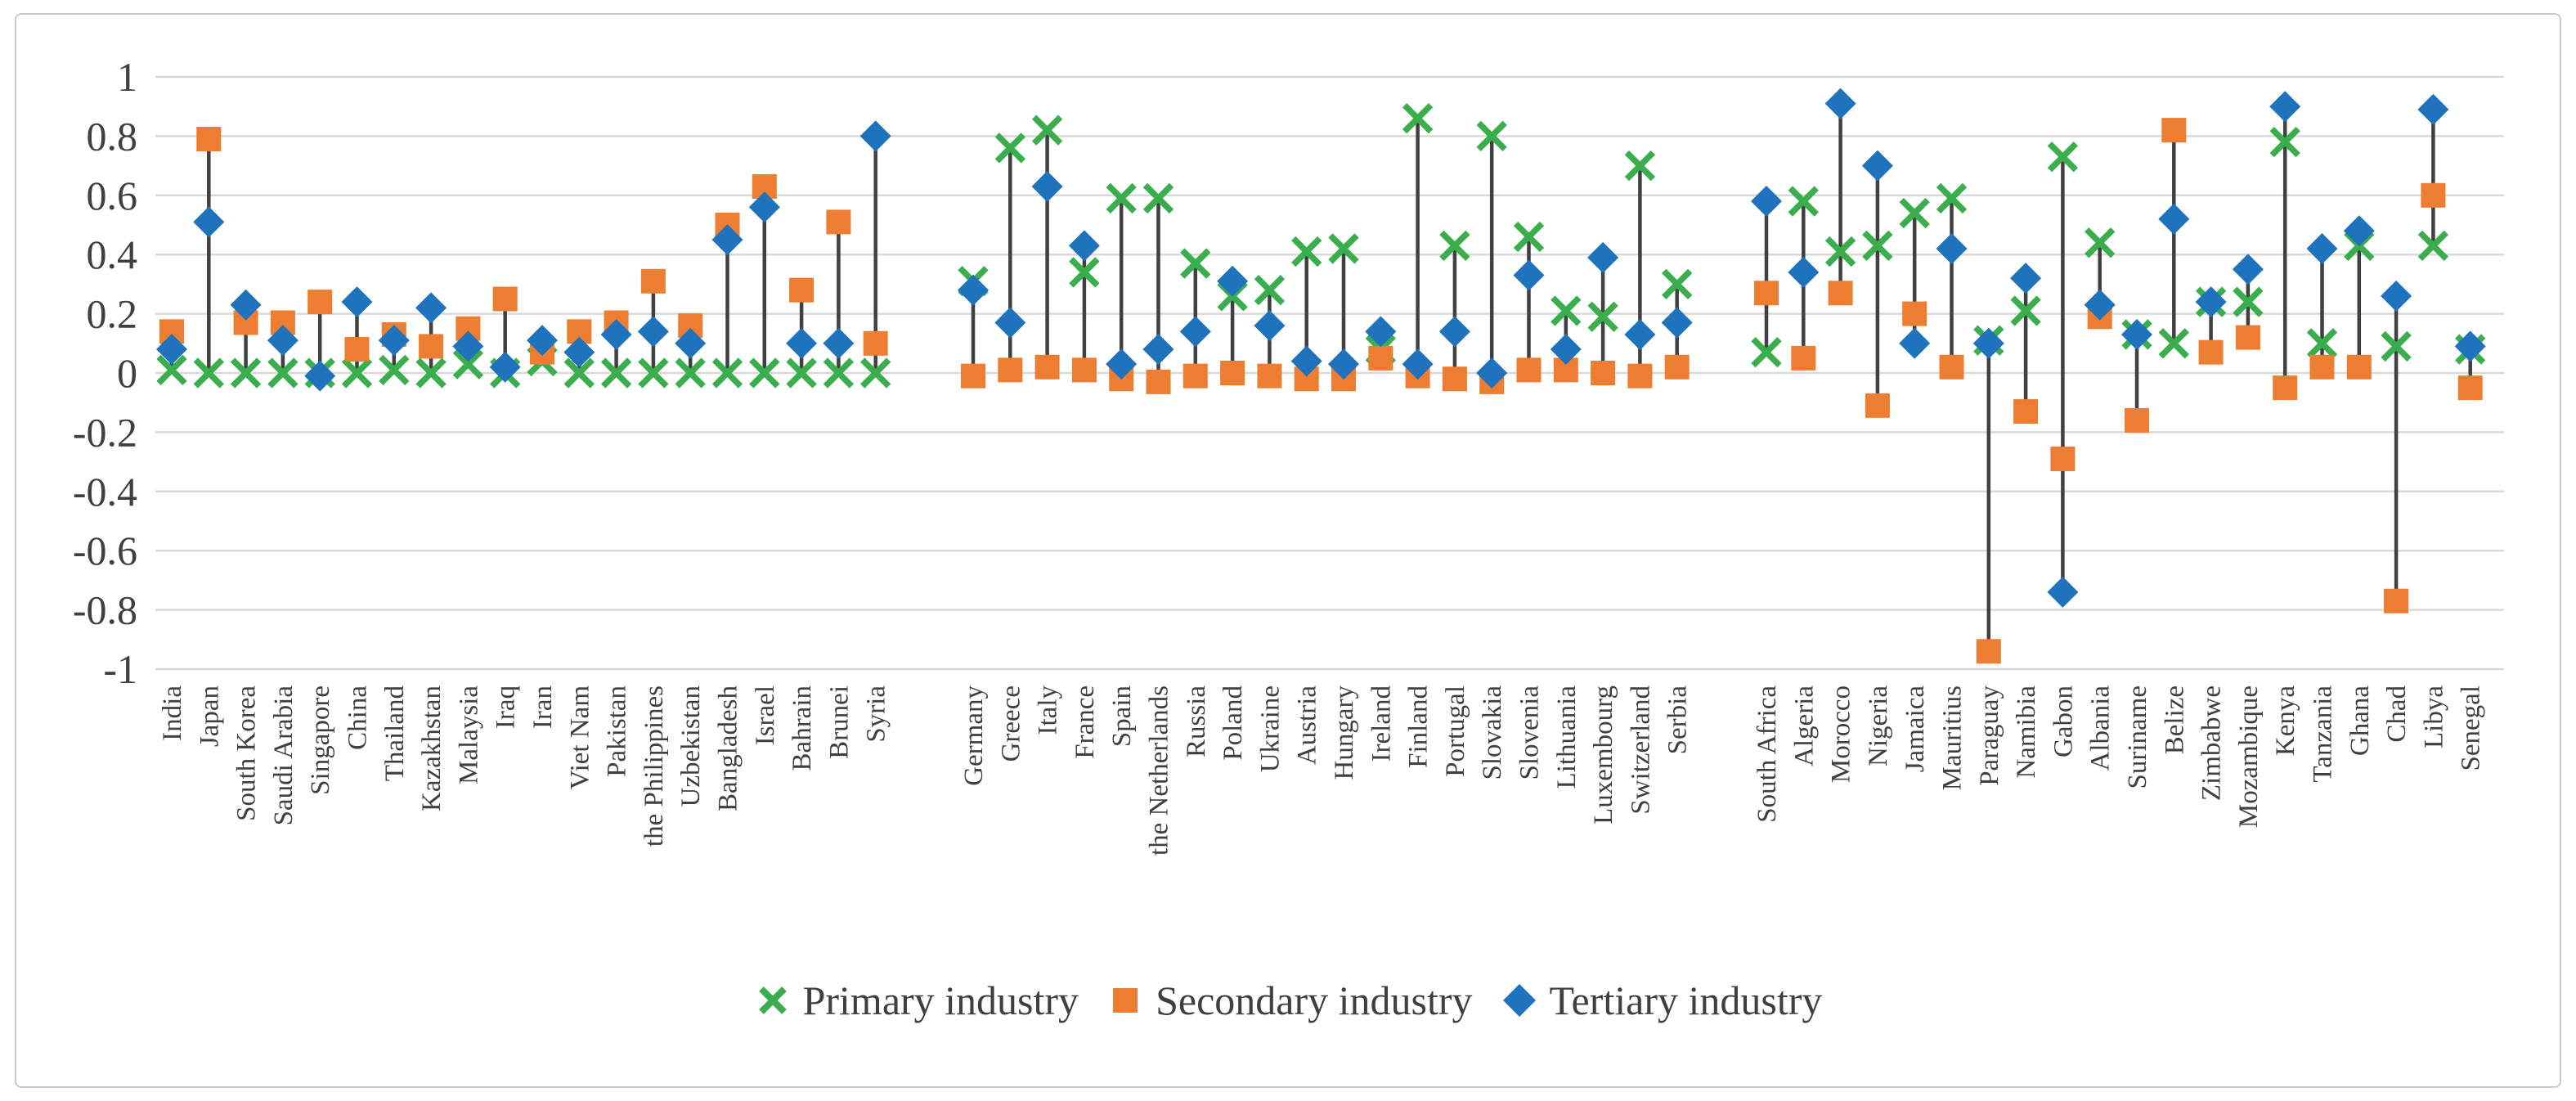 The height and width of the screenshot is (1101, 2576). What do you see at coordinates (1011, 370) in the screenshot?
I see `marker-secondary-Greece` at bounding box center [1011, 370].